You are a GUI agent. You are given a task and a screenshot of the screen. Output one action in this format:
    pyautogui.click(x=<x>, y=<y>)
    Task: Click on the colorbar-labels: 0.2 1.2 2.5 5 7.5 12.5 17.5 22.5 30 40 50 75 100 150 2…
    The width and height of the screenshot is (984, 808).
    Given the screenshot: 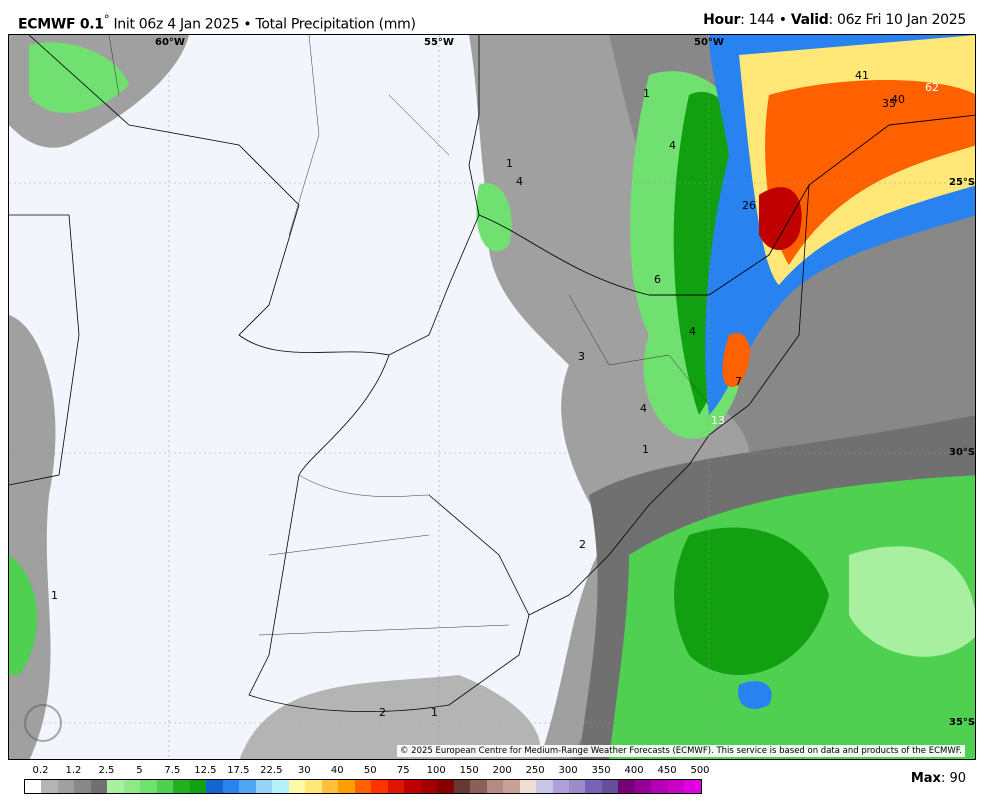 What is the action you would take?
    pyautogui.click(x=367, y=771)
    